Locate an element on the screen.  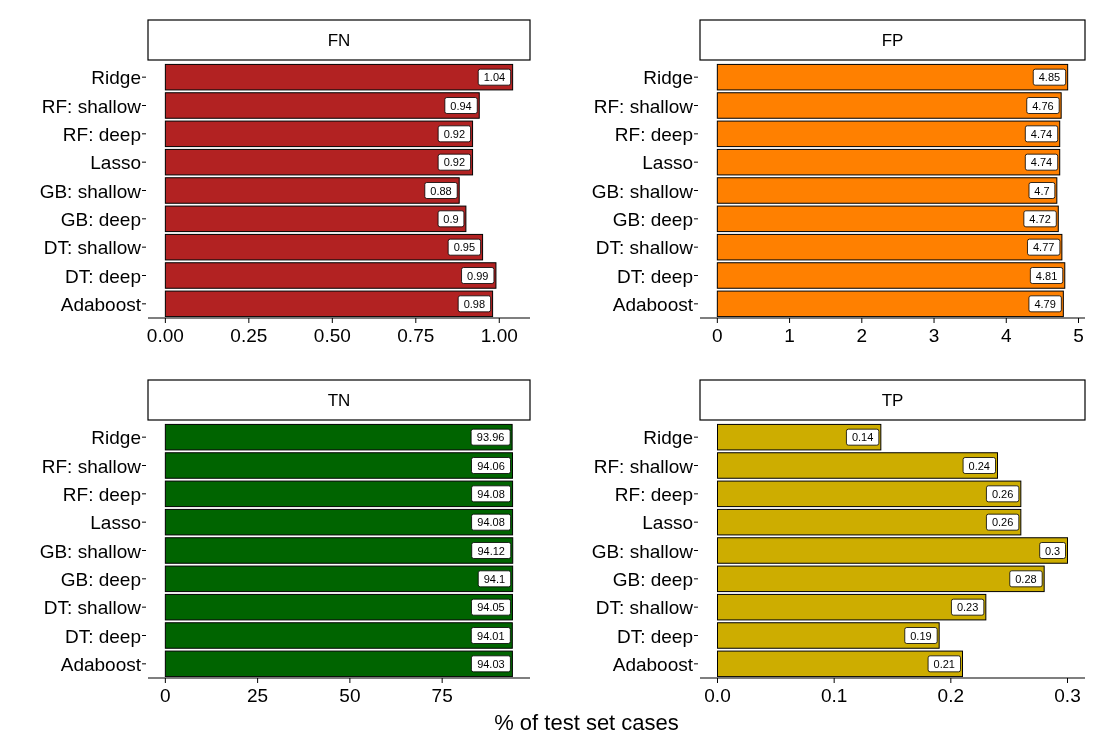
data-label: 94.12 is located at coordinates (491, 550).